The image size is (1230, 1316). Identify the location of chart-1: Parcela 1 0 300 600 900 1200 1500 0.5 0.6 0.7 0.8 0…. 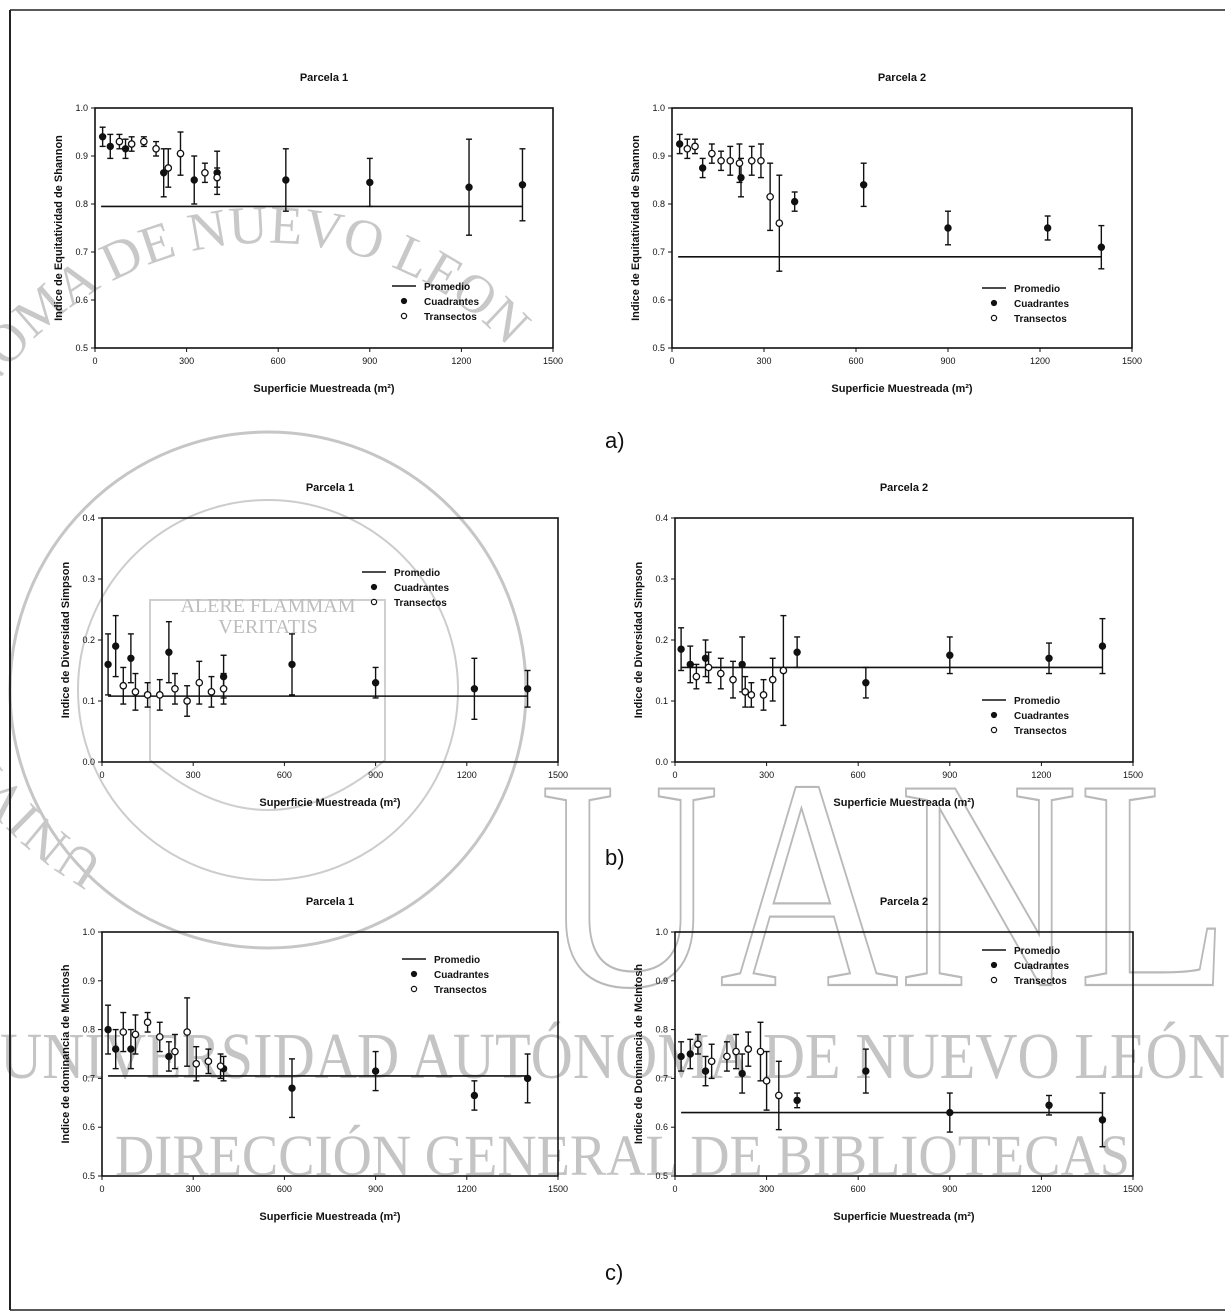
(308, 233).